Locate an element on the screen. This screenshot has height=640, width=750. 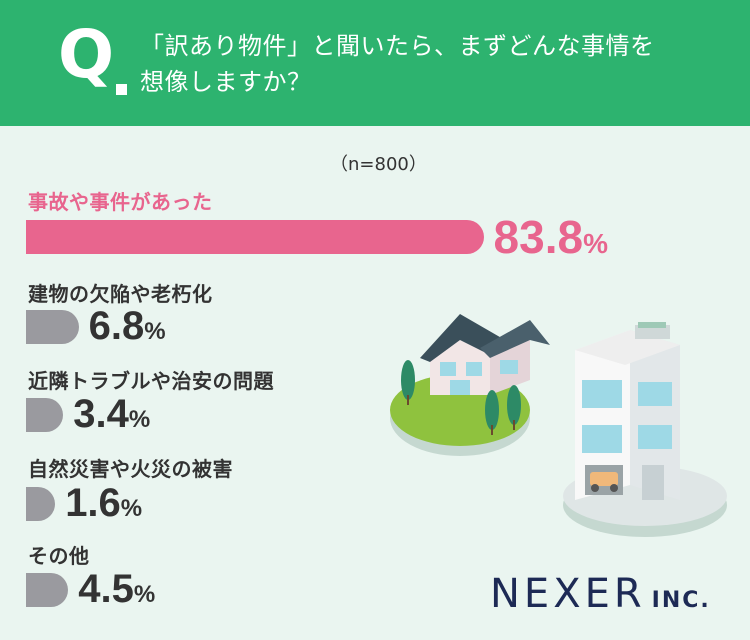
nexer-logo: NEXER INC. is located at coordinates (600, 594).